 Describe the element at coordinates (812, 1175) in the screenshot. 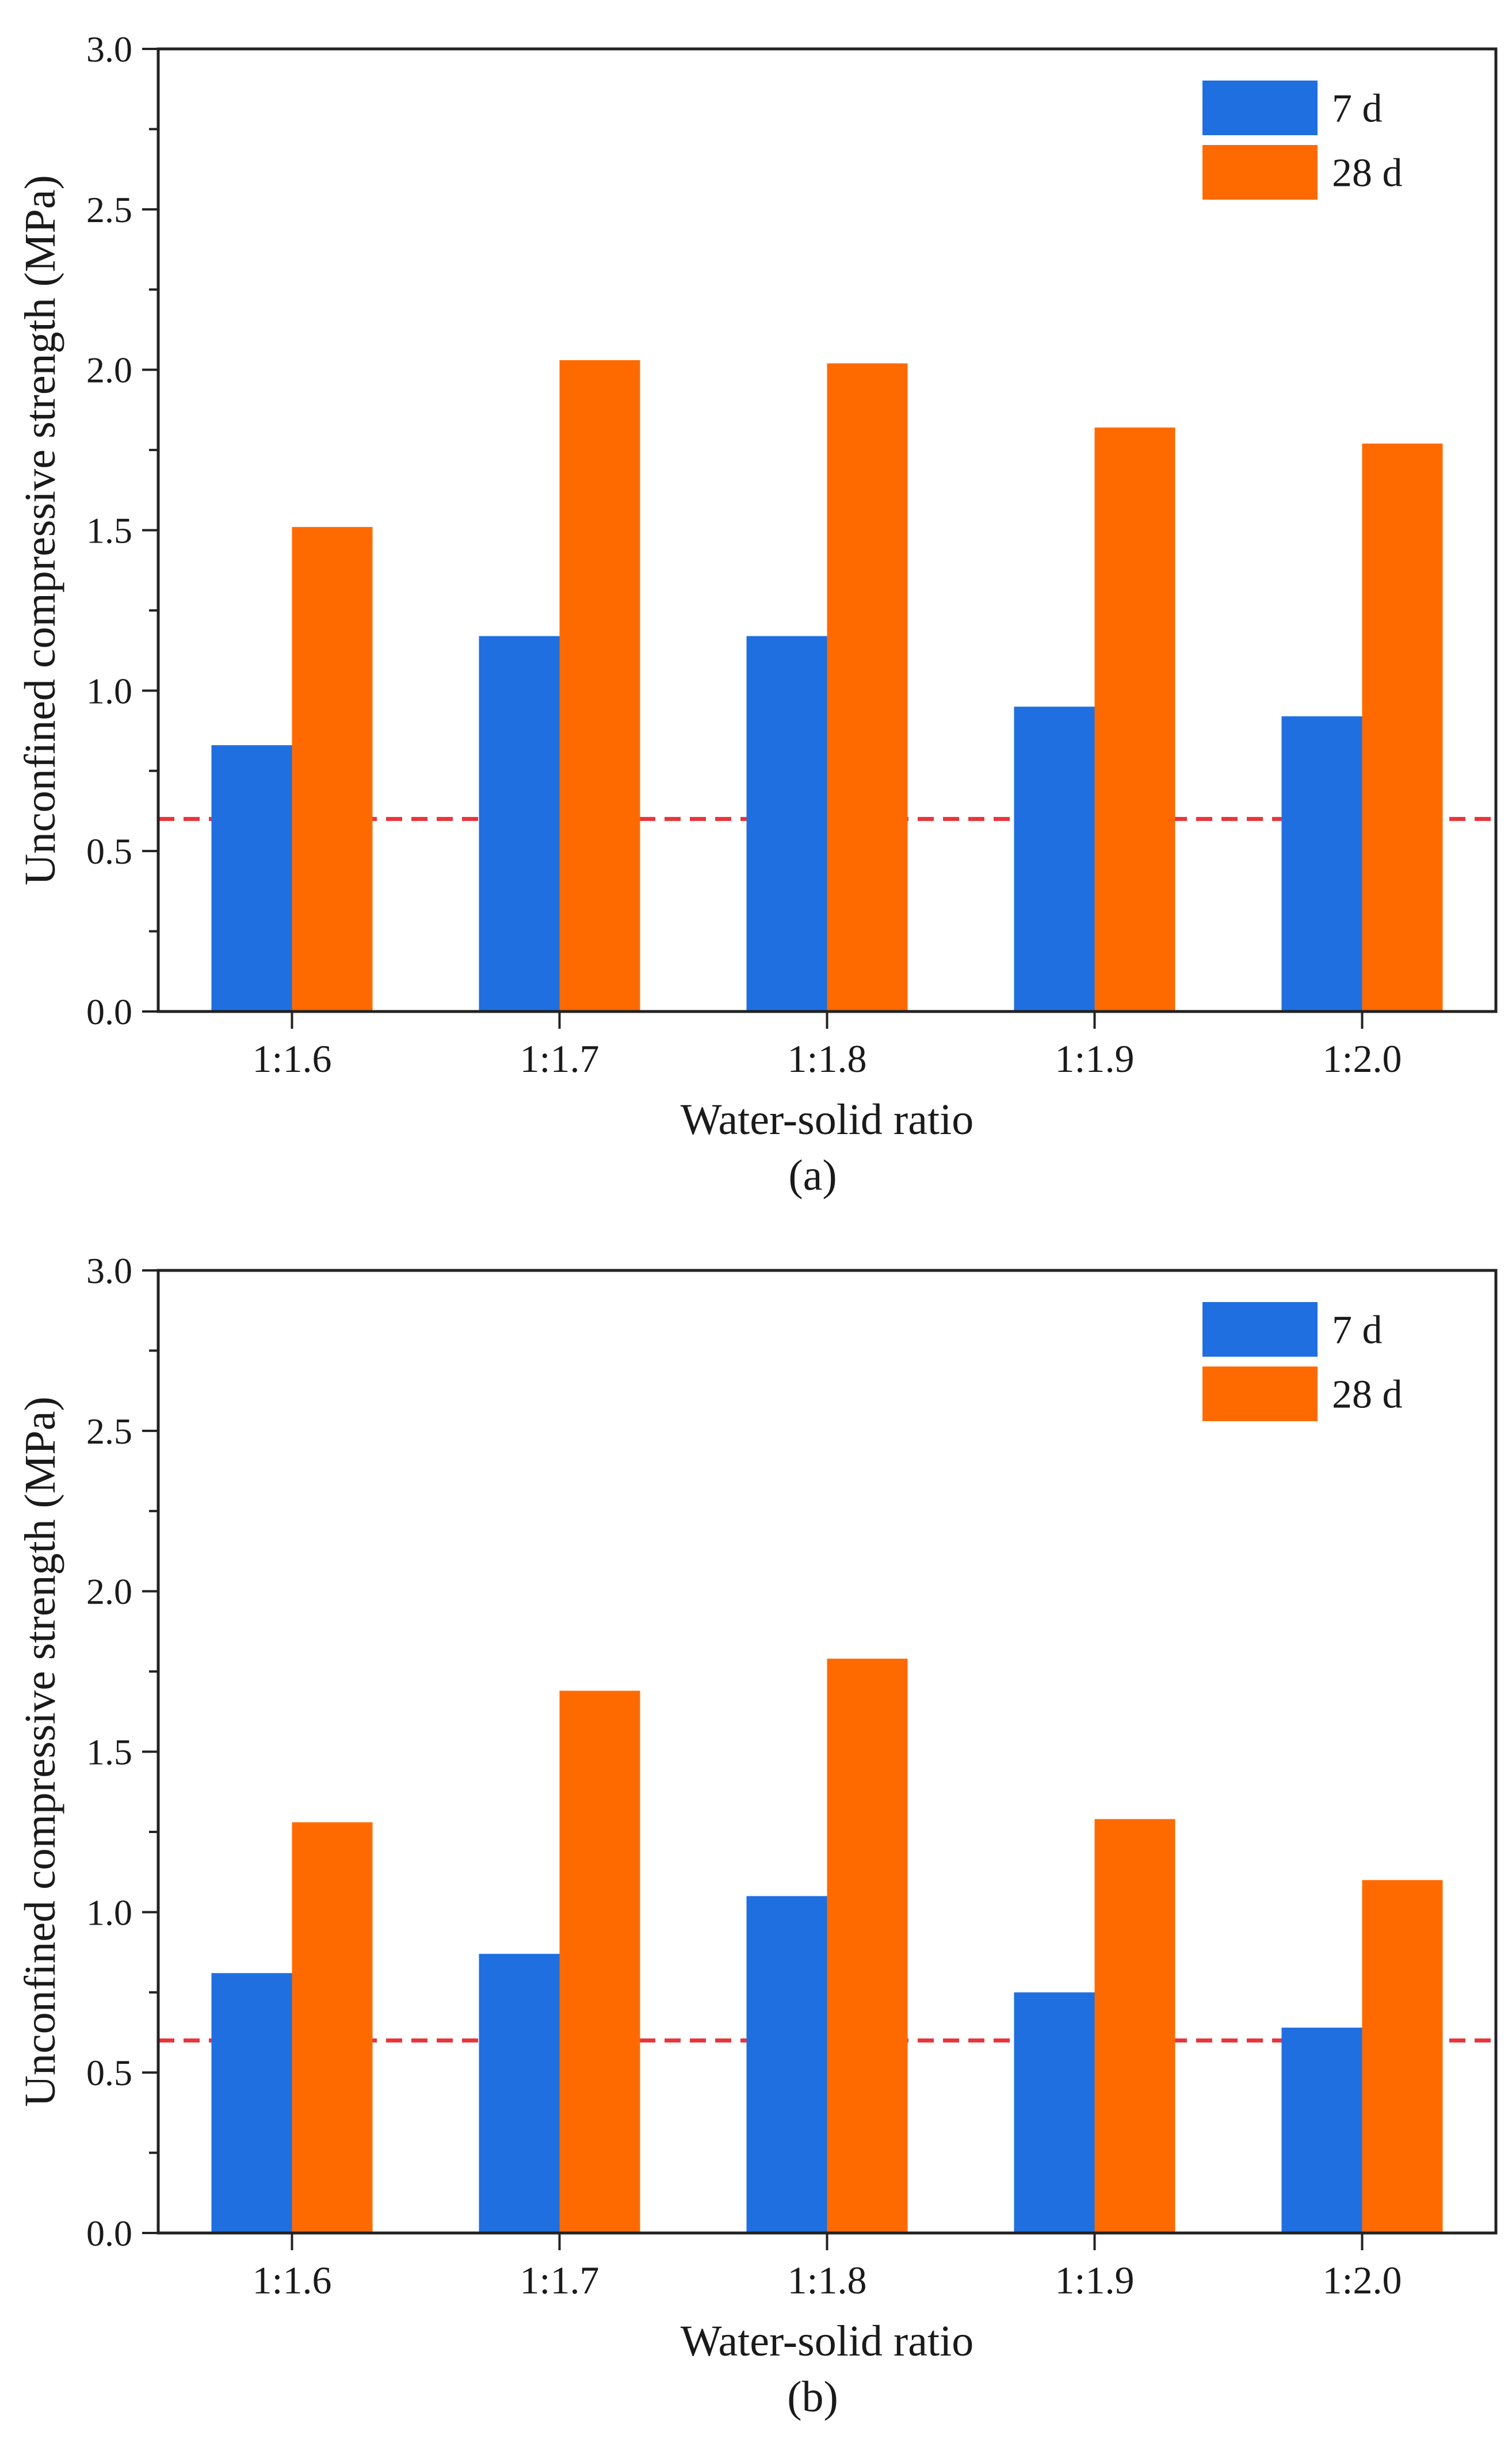

I see `panel-caption: (a)` at that location.